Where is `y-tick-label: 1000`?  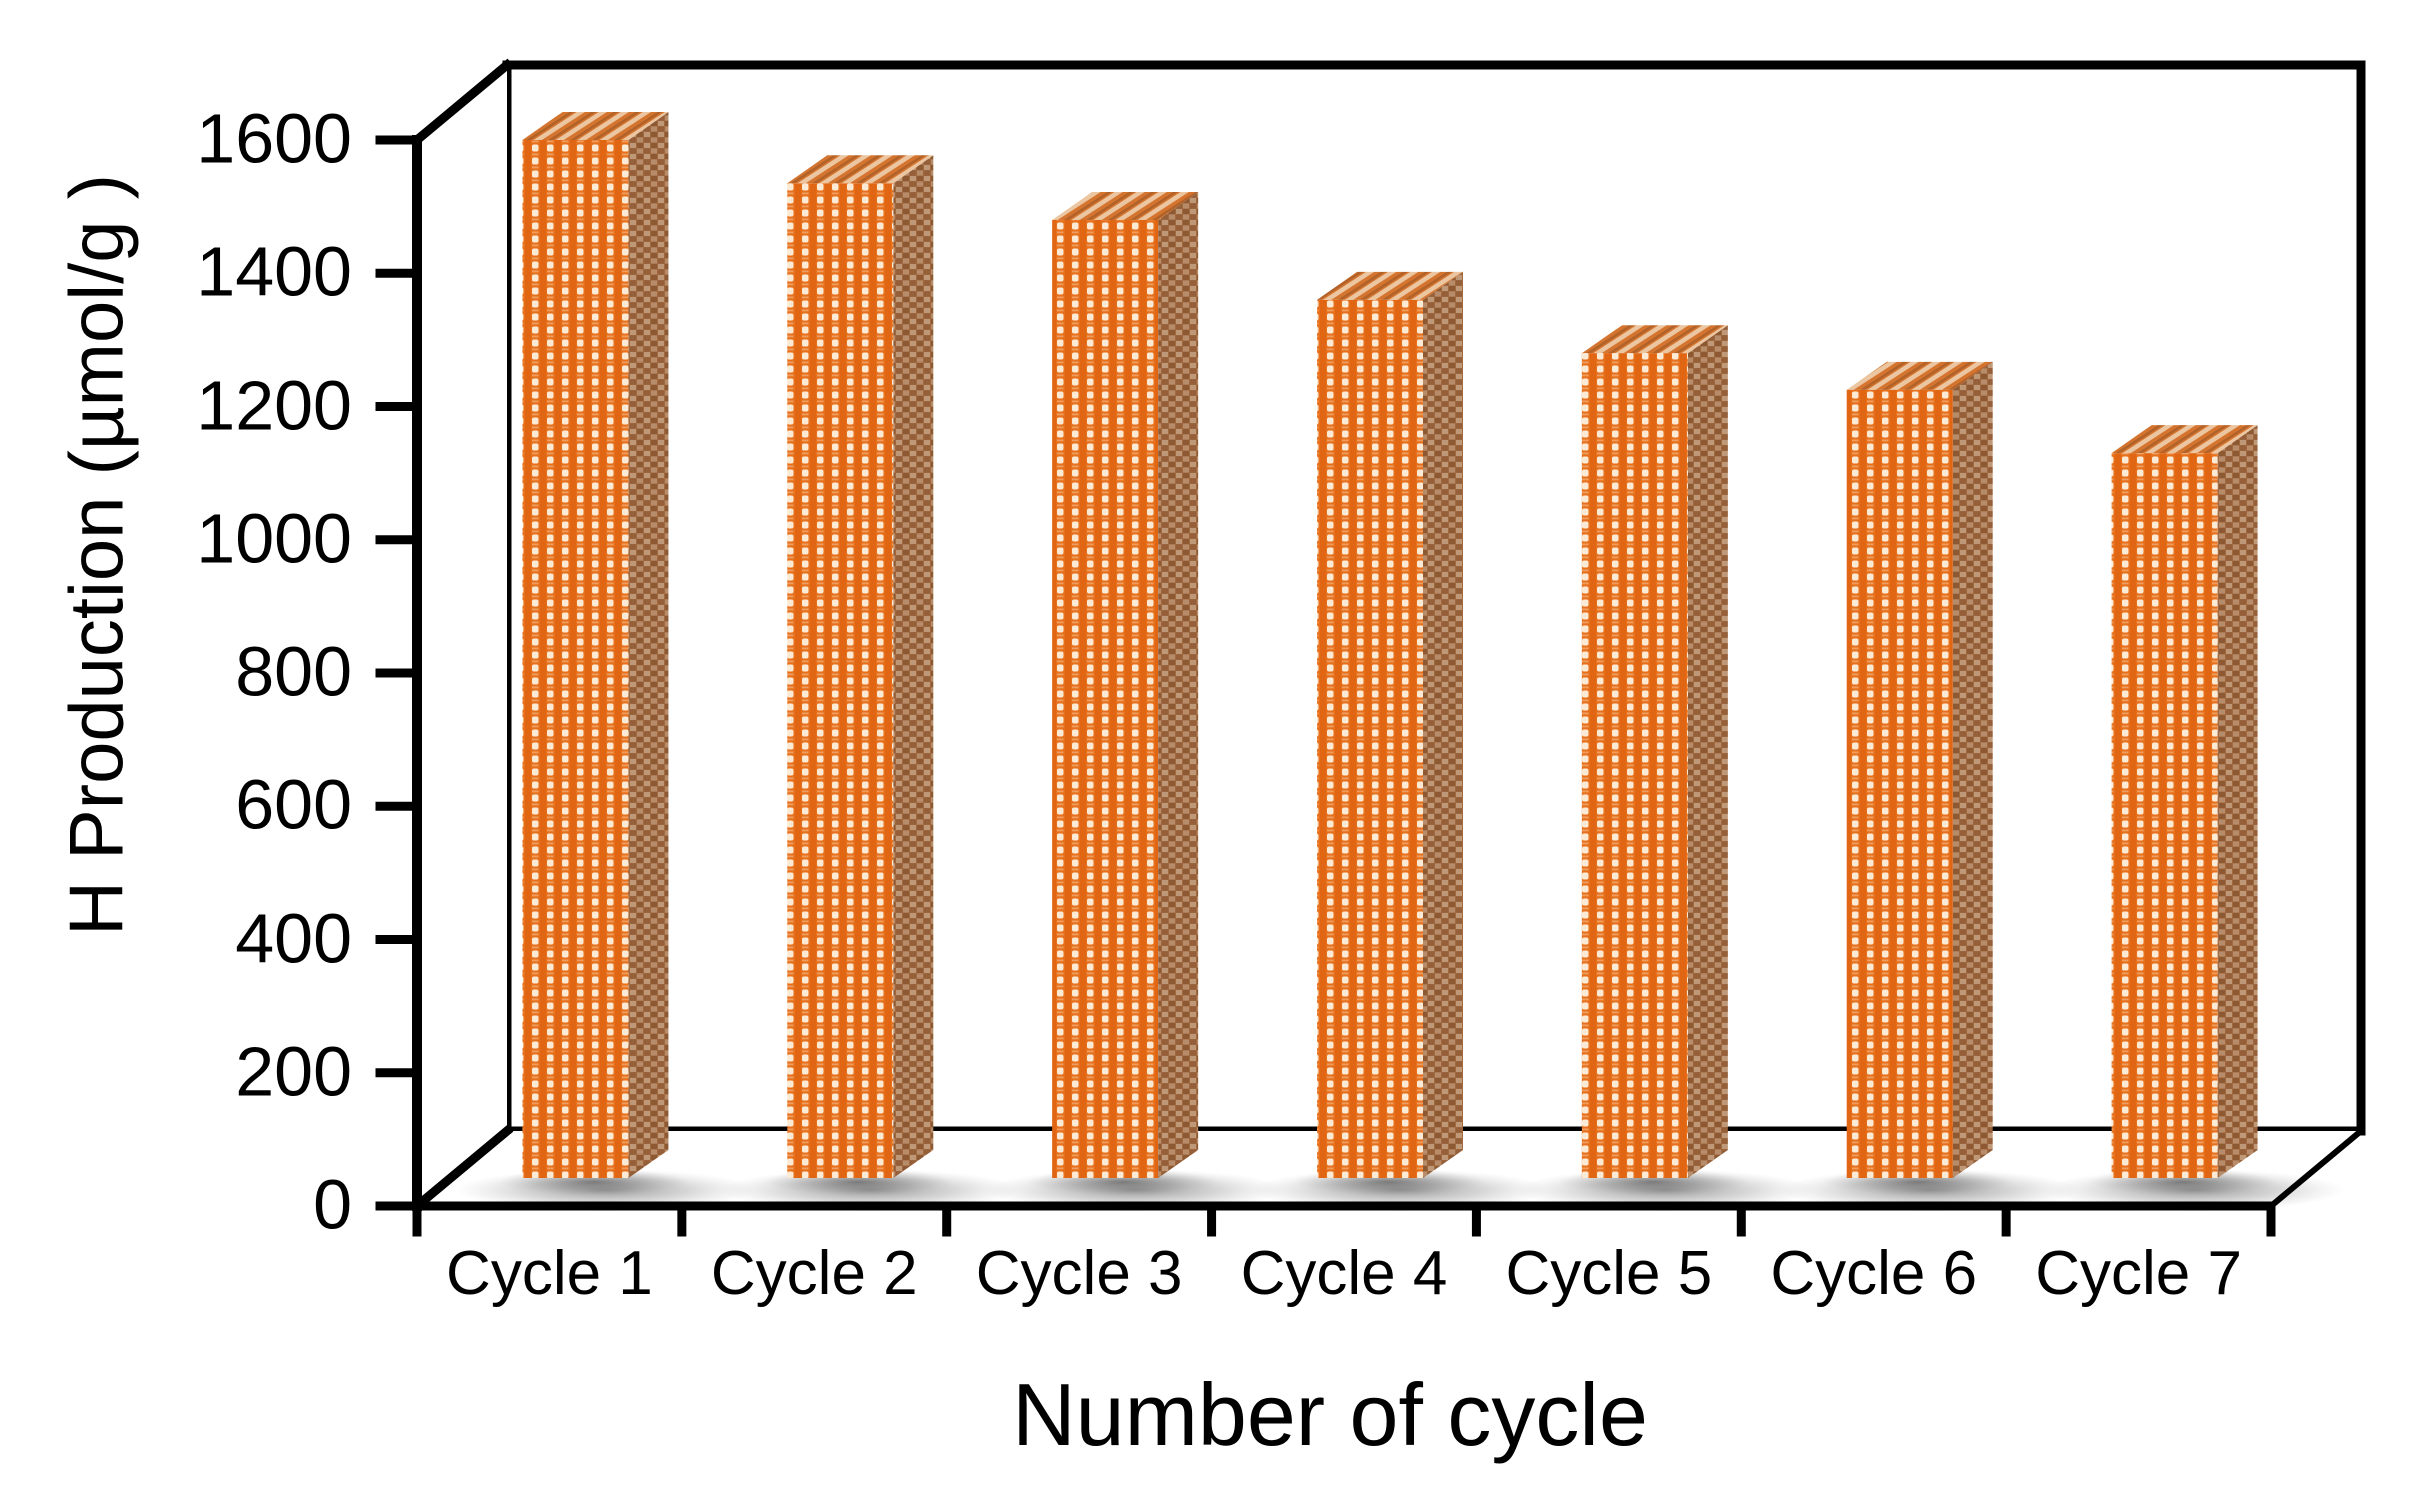
y-tick-label: 1000 is located at coordinates (274, 538).